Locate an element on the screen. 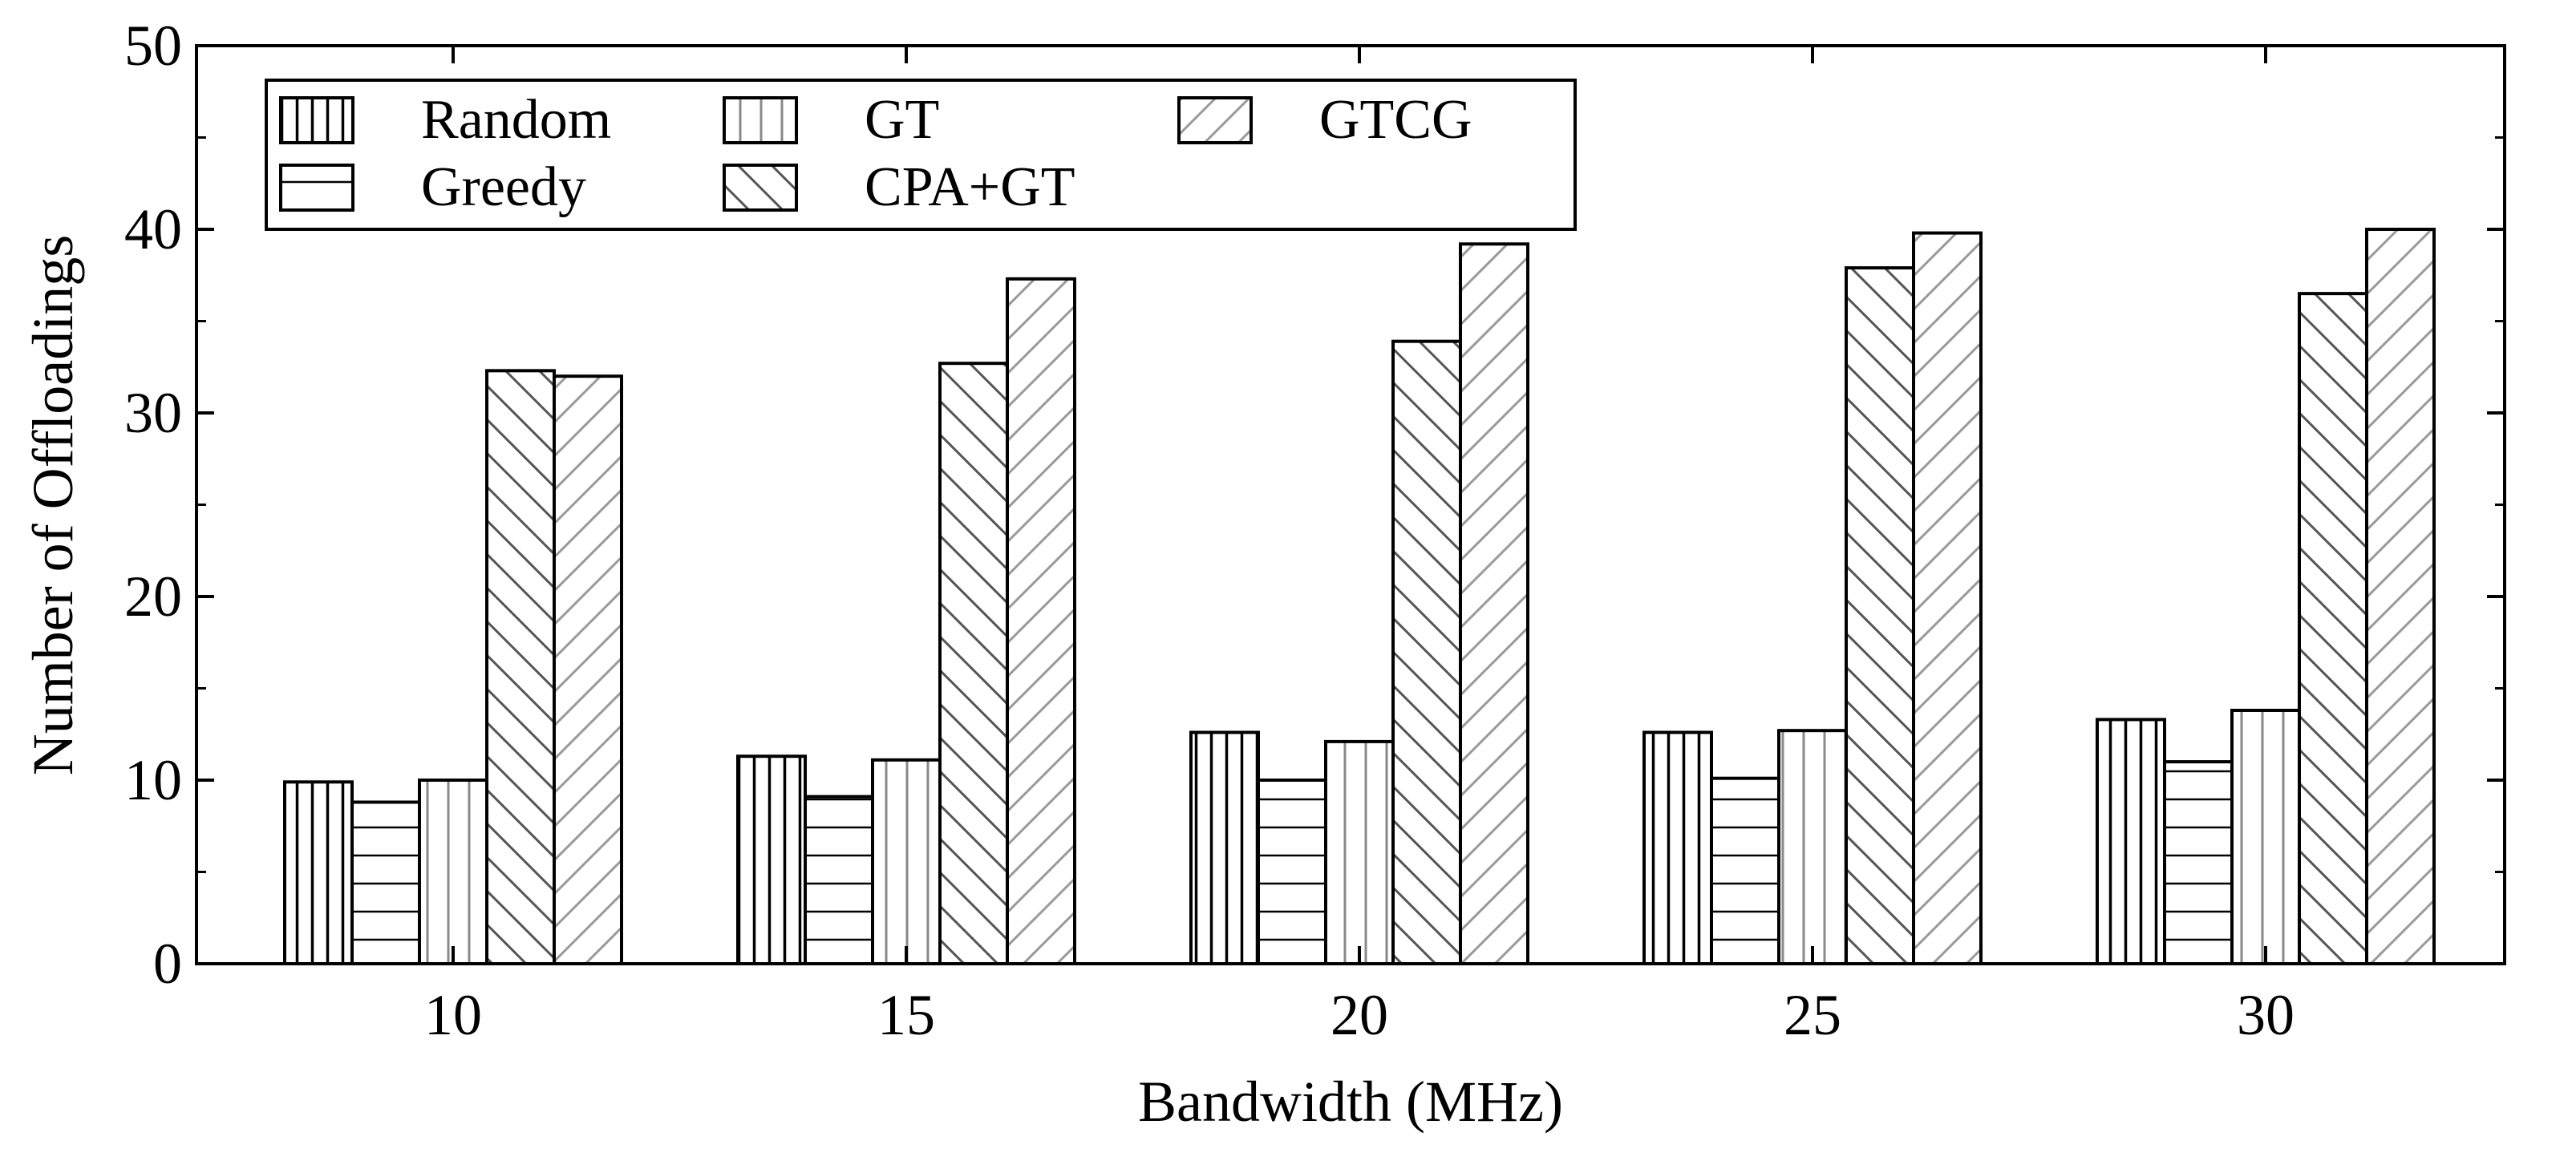 Image resolution: width=2576 pixels, height=1173 pixels. legend-frame is located at coordinates (921, 155).